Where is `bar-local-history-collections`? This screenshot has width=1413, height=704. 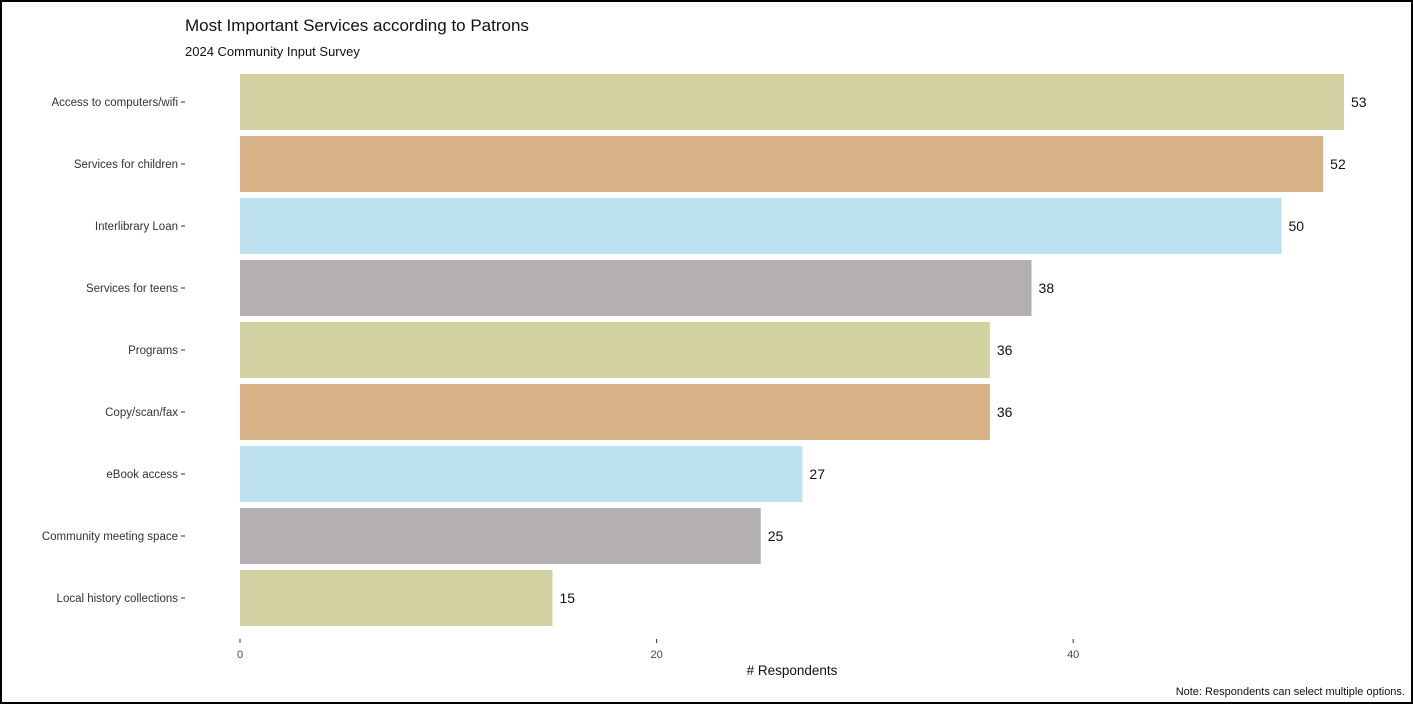
bar-local-history-collections is located at coordinates (396, 598).